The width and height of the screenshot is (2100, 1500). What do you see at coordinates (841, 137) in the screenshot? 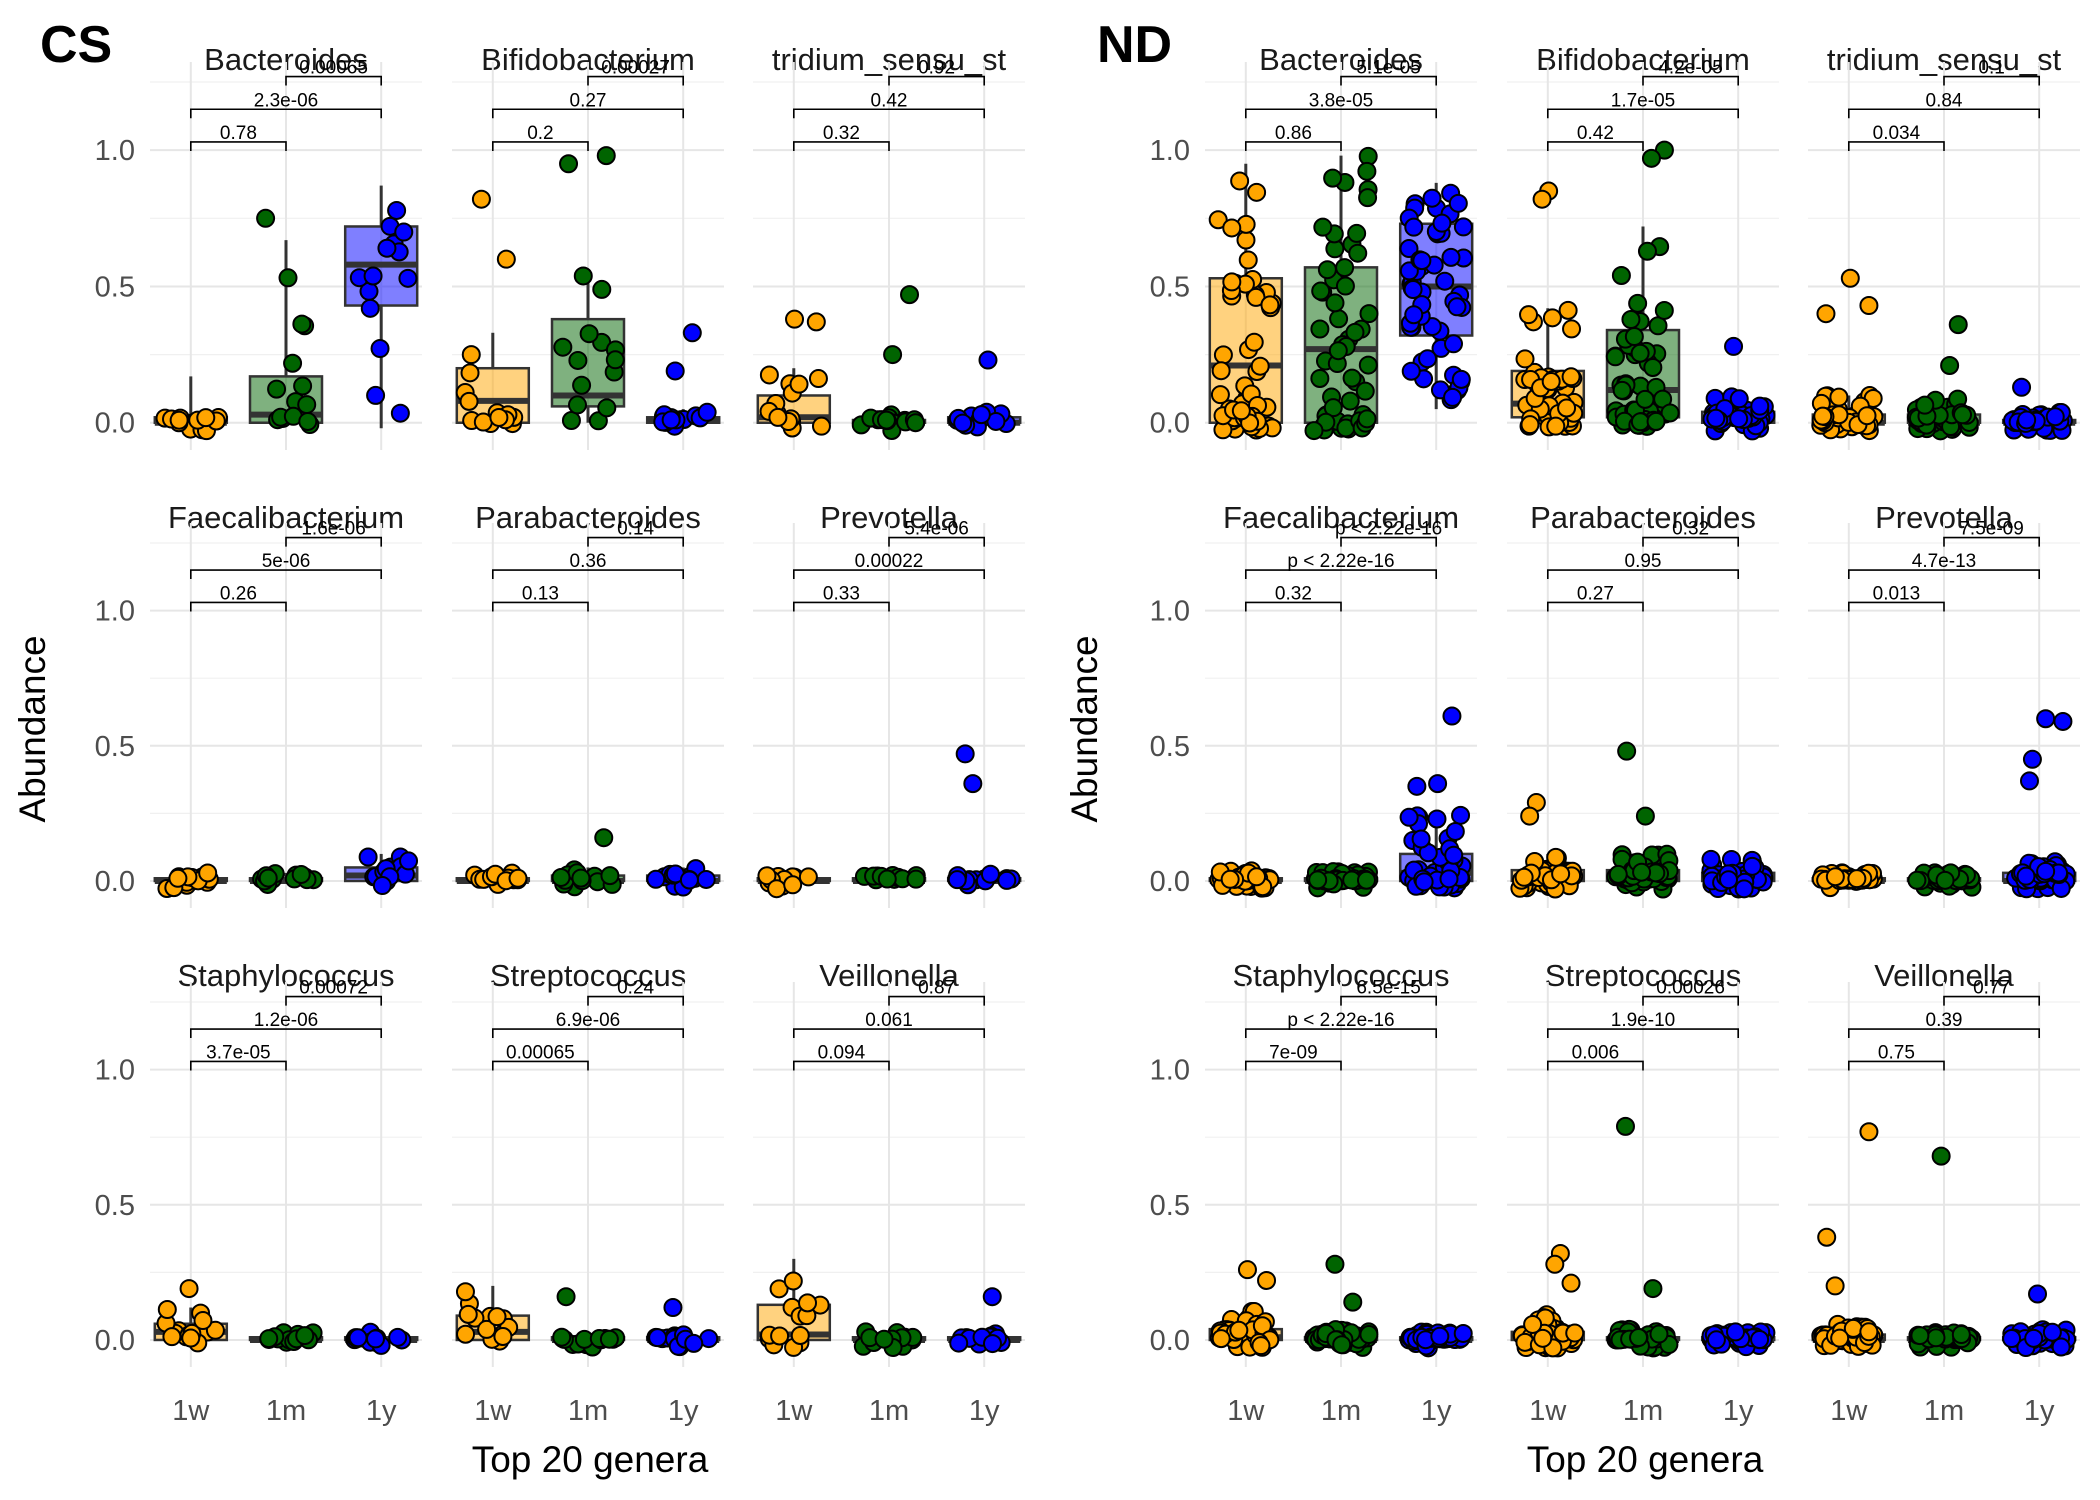
I see `significance-bracket: 0.32` at bounding box center [841, 137].